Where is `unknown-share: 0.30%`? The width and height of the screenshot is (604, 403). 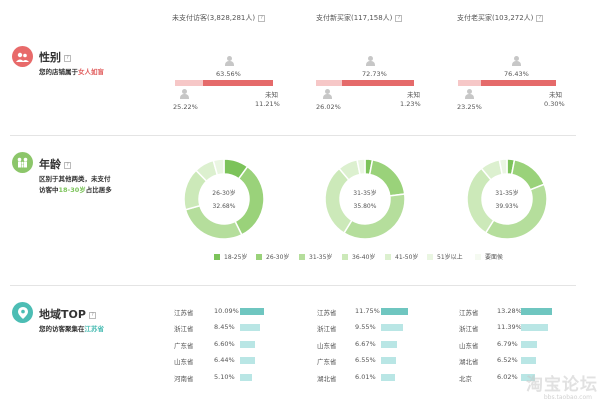
unknown-share: 0.30% is located at coordinates (554, 104).